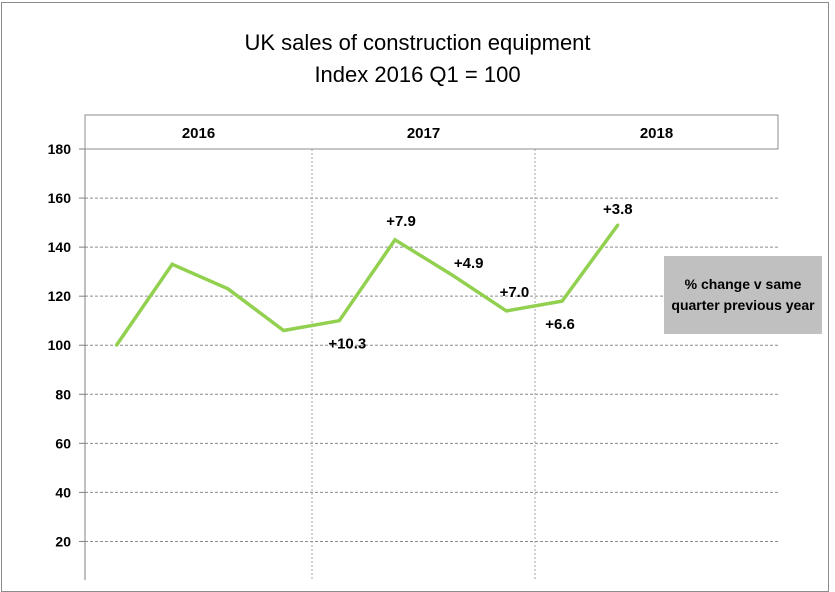  I want to click on y-tick-label: 100, so click(60, 345).